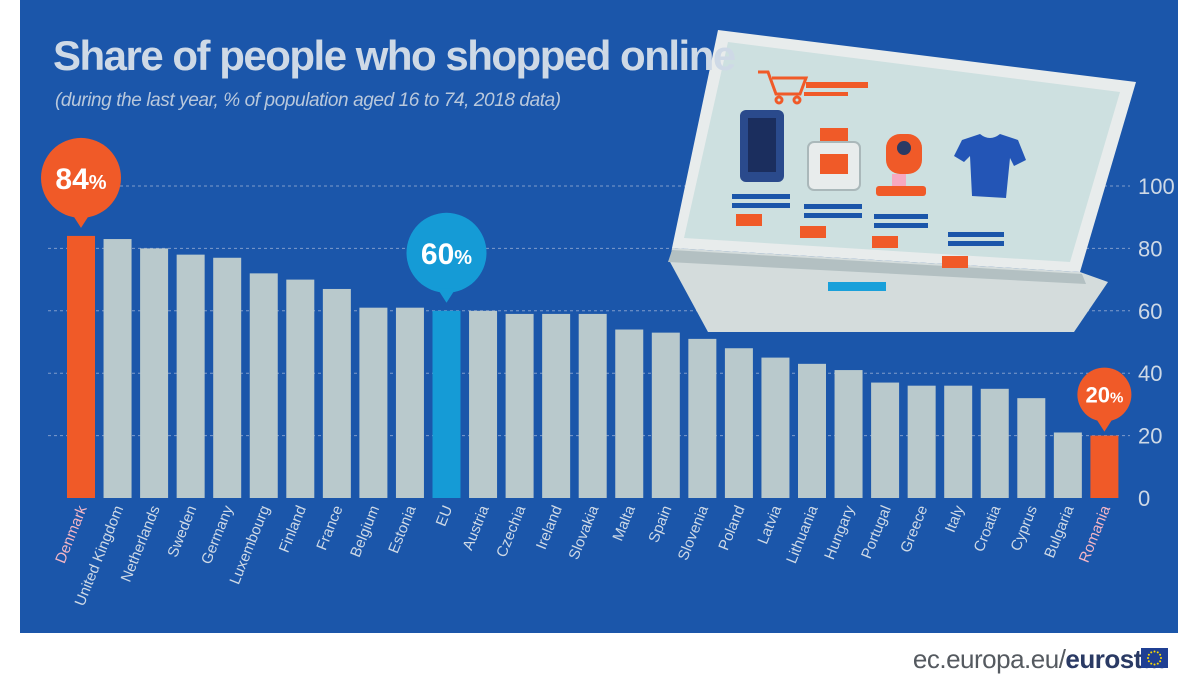  Describe the element at coordinates (1059, 532) in the screenshot. I see `x-tick-label: Bulgaria` at that location.